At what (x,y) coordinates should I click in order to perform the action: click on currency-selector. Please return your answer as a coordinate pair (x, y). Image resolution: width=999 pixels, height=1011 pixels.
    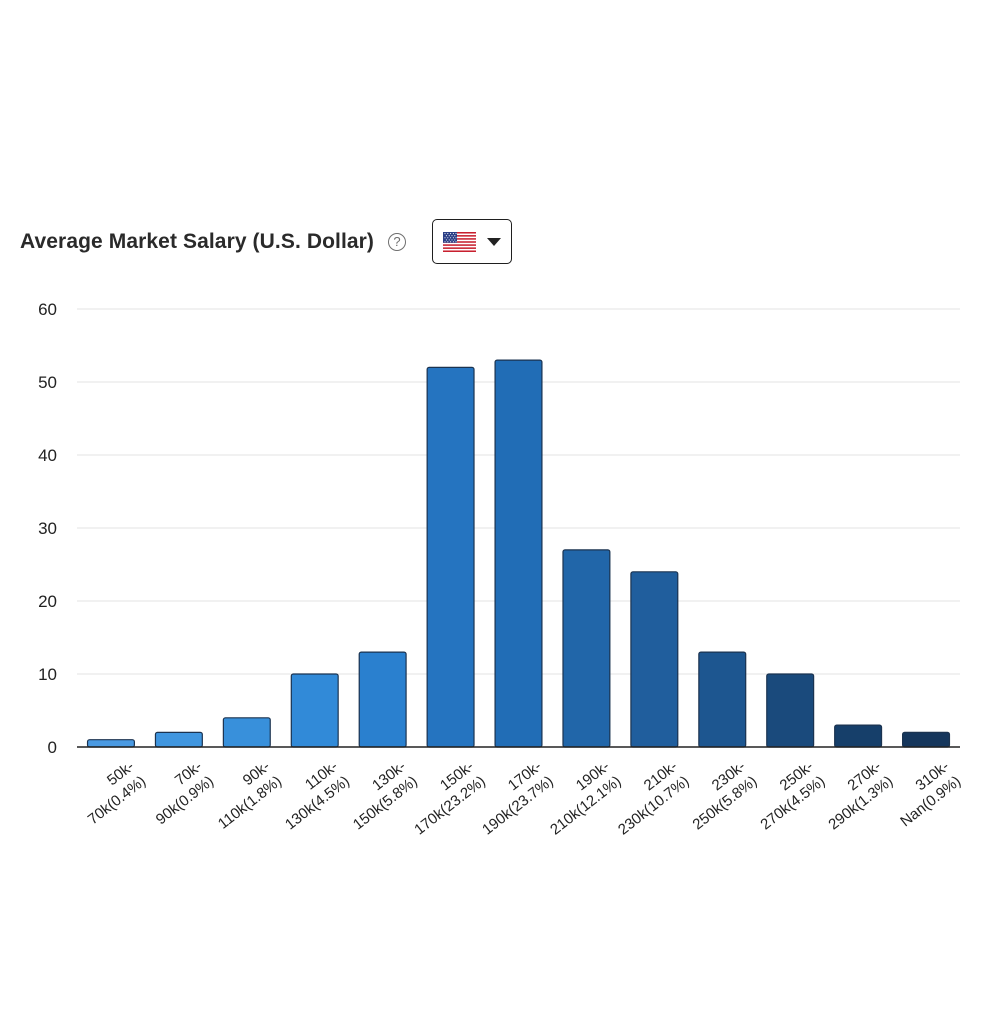
    Looking at the image, I should click on (472, 241).